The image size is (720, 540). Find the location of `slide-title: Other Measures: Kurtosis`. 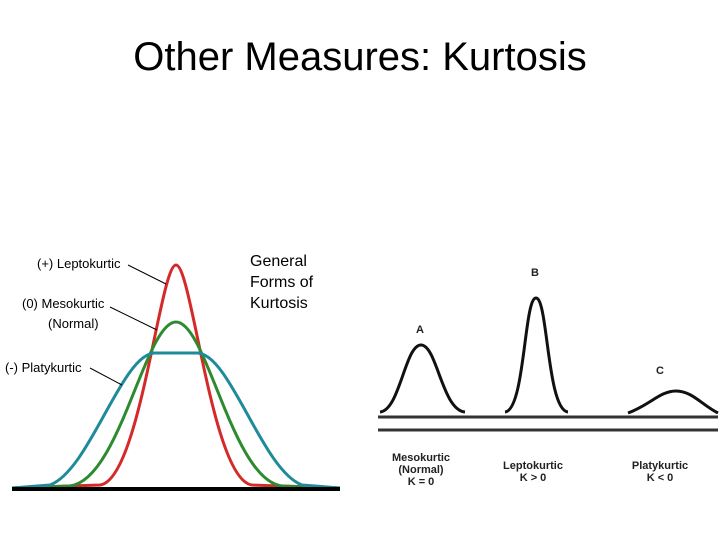

slide-title: Other Measures: Kurtosis is located at coordinates (360, 57).